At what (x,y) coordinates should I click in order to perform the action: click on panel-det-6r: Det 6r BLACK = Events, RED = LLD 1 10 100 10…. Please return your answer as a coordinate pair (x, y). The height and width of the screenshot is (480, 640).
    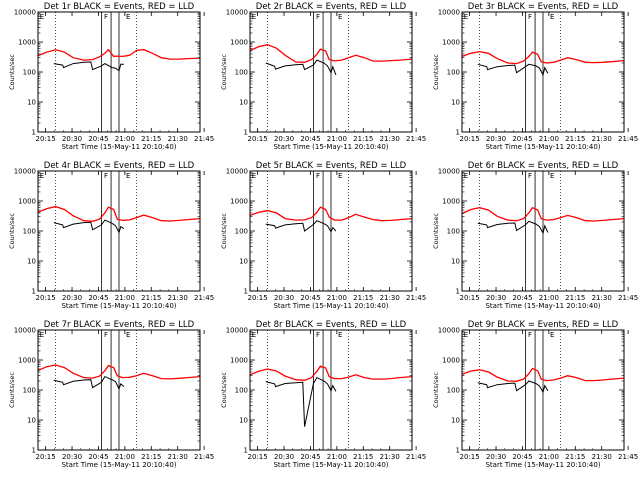
    Looking at the image, I should click on (535, 235).